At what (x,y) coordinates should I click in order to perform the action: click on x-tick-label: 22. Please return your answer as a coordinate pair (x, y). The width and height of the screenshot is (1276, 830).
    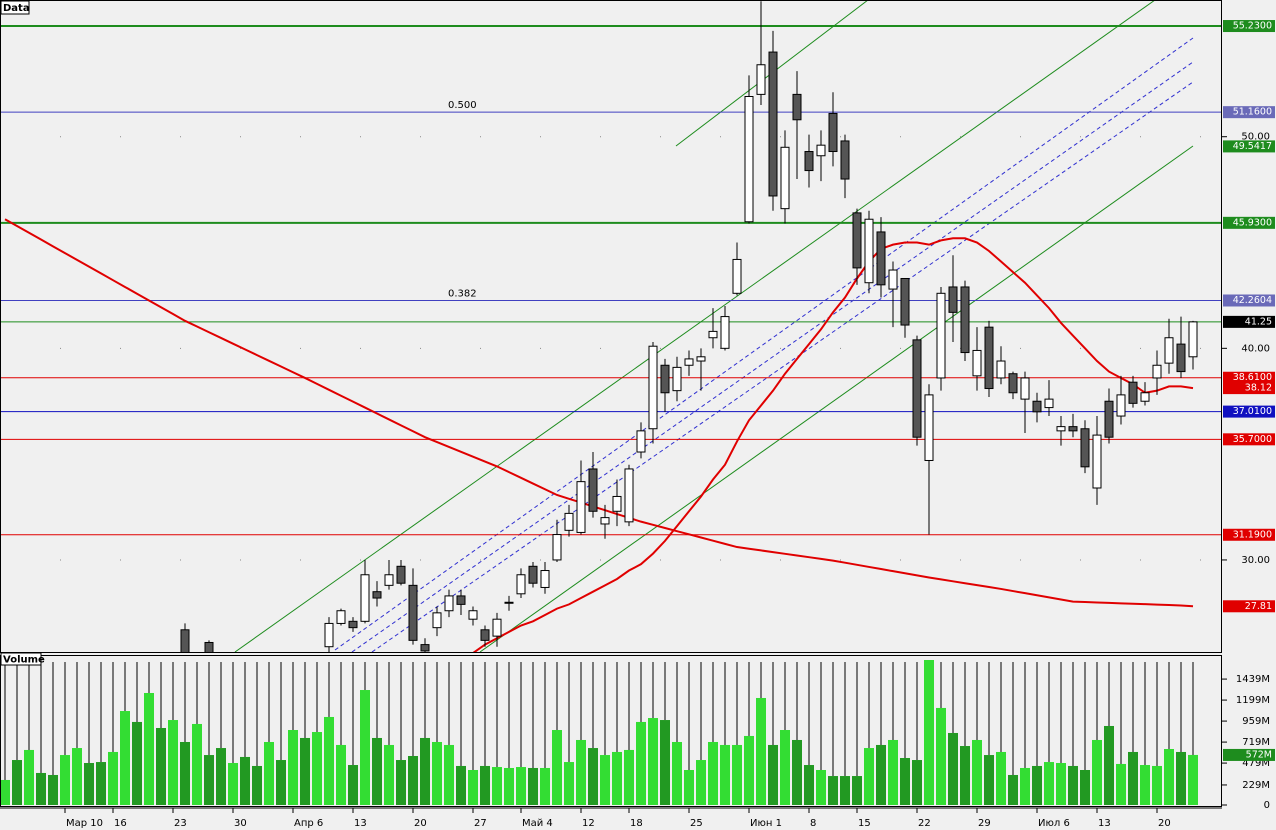
    Looking at the image, I should click on (924, 823).